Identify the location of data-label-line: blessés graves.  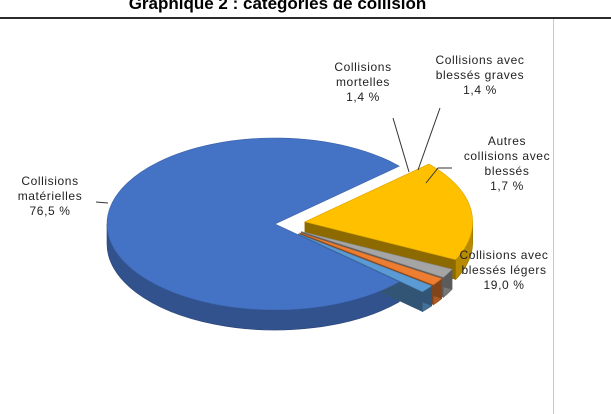
(480, 75).